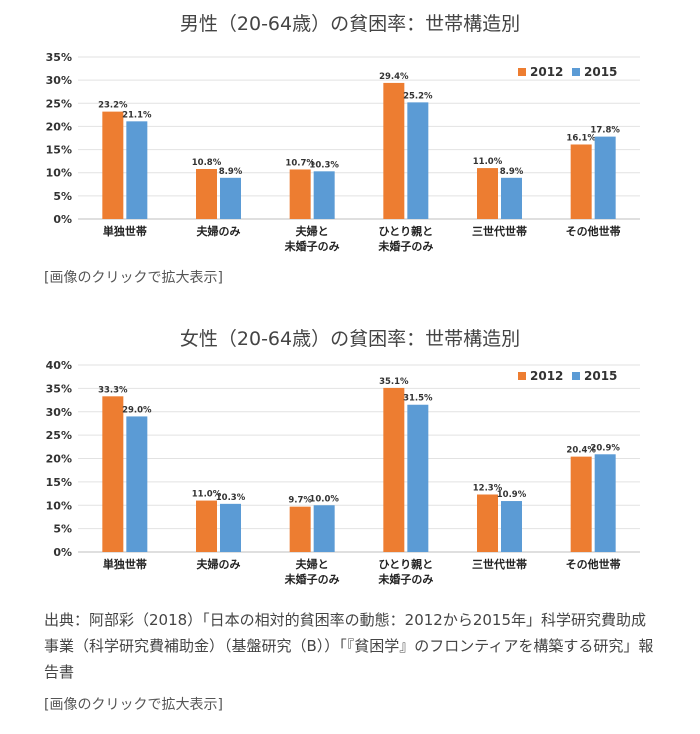  What do you see at coordinates (488, 488) in the screenshot?
I see `data-label-2012: 12.3%` at bounding box center [488, 488].